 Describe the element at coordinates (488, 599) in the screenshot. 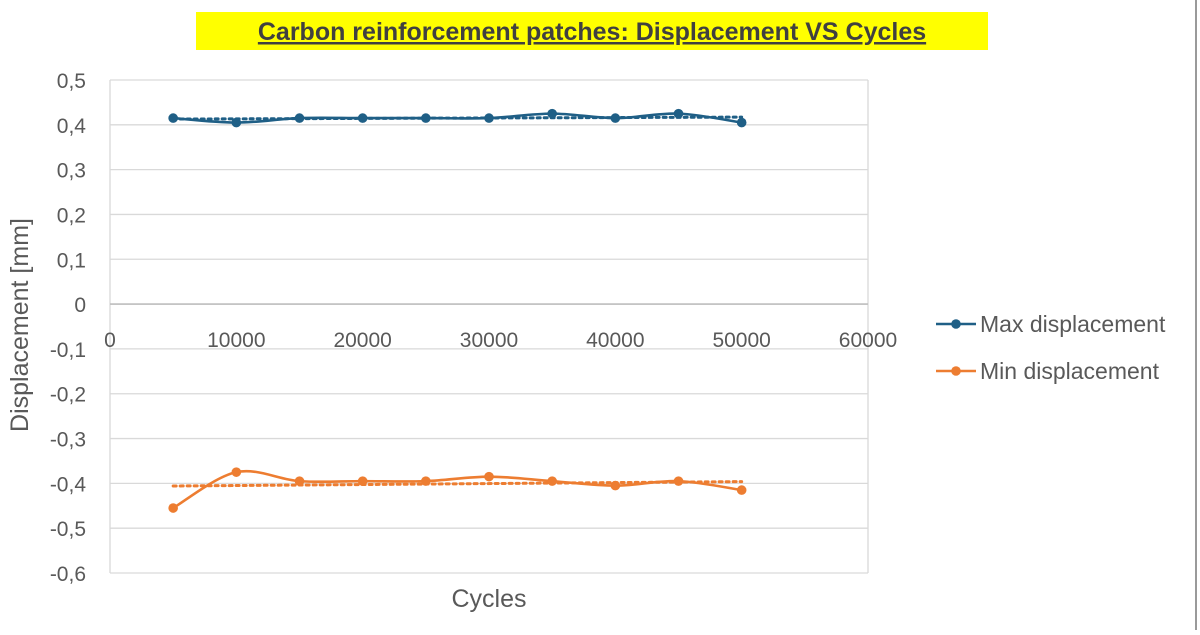

I see `x-axis-title: Cycles` at that location.